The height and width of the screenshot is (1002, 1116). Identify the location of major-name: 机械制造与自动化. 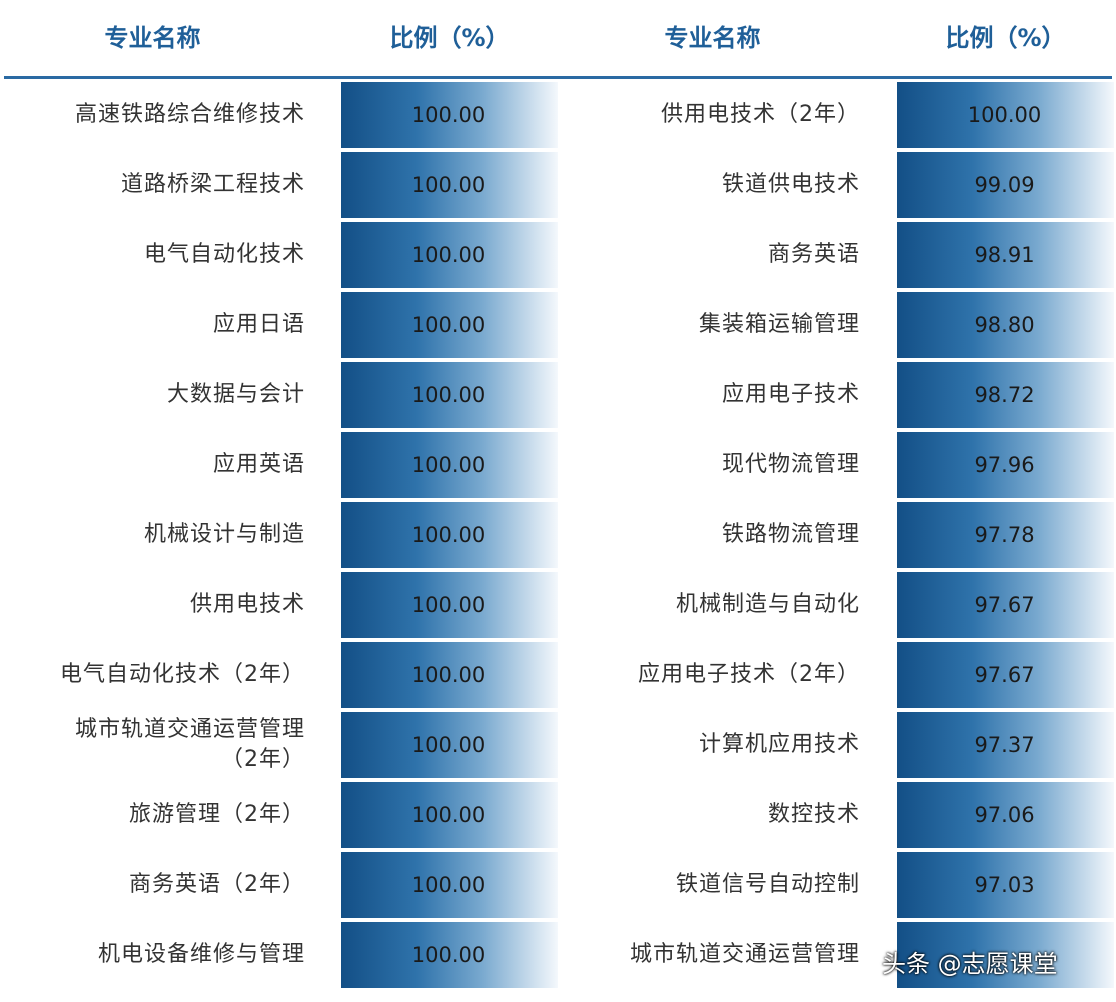
(767, 604).